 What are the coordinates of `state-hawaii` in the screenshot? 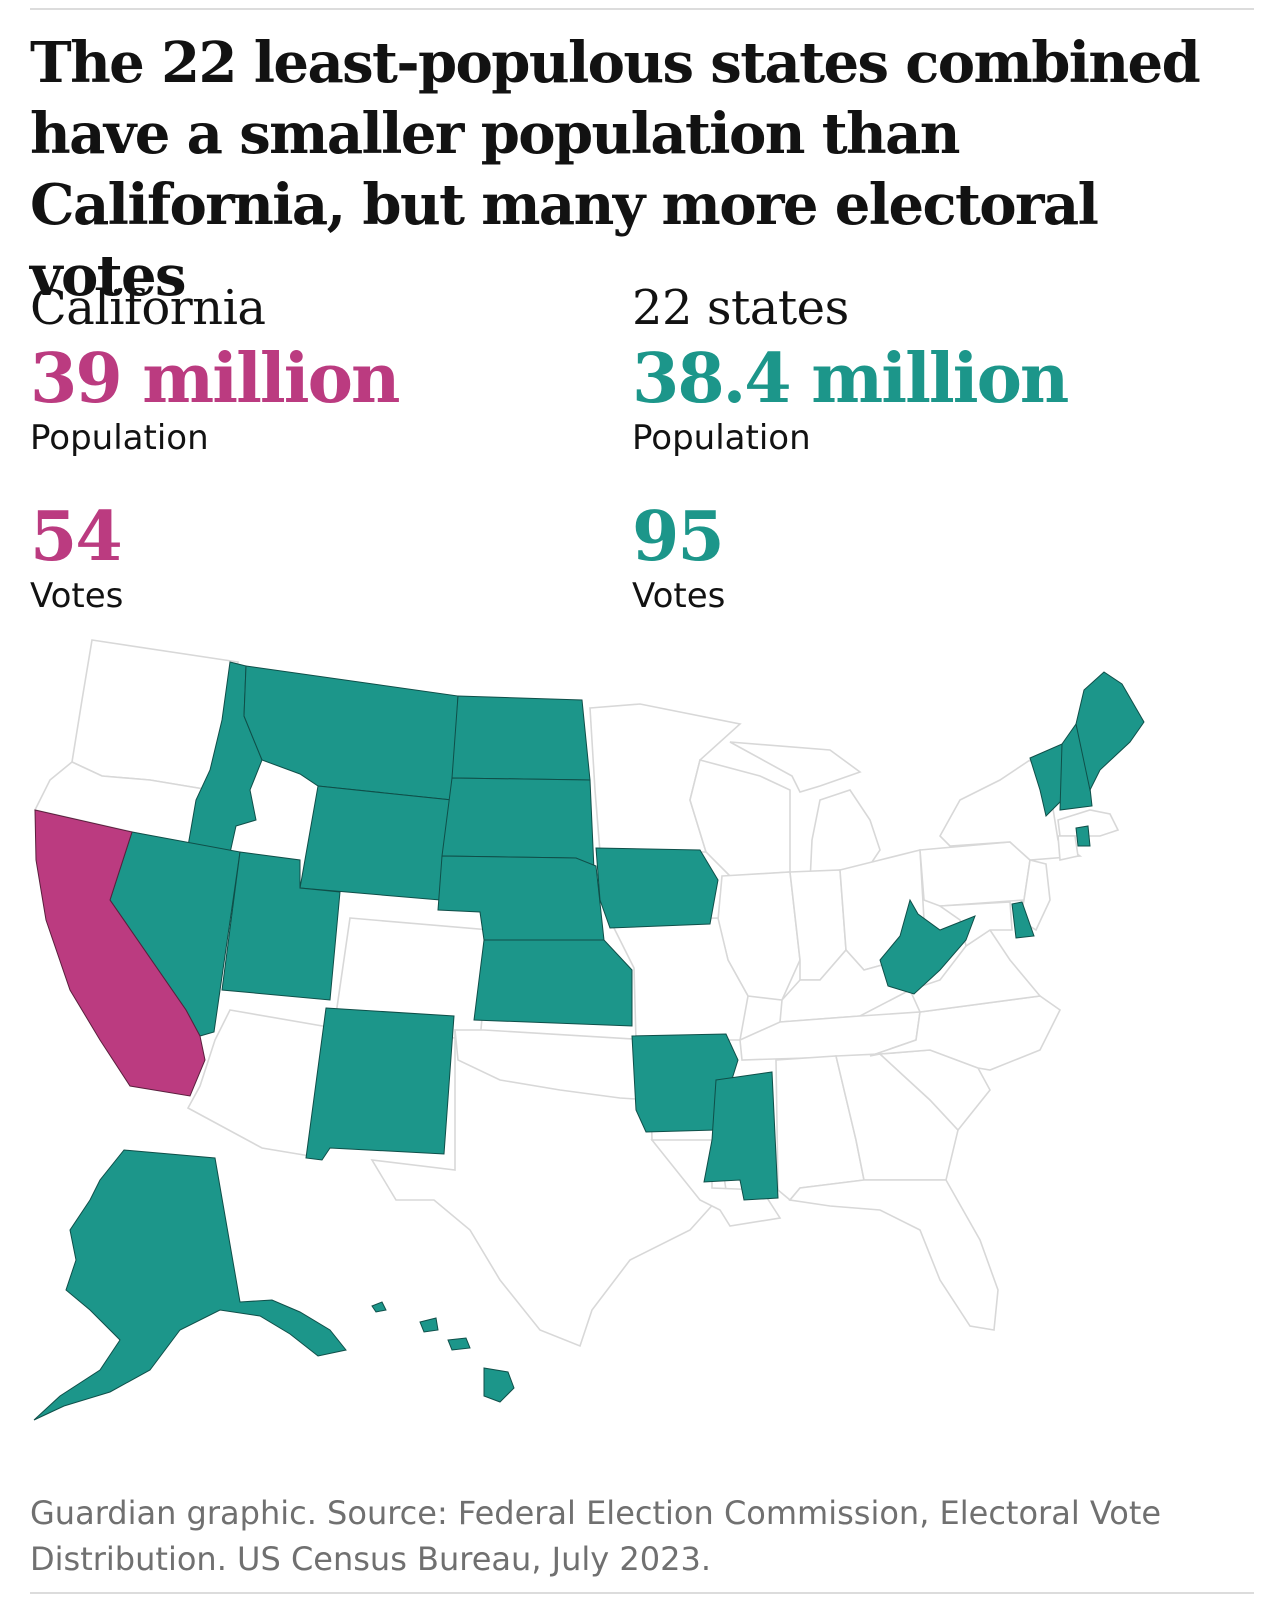 It's located at (443, 1352).